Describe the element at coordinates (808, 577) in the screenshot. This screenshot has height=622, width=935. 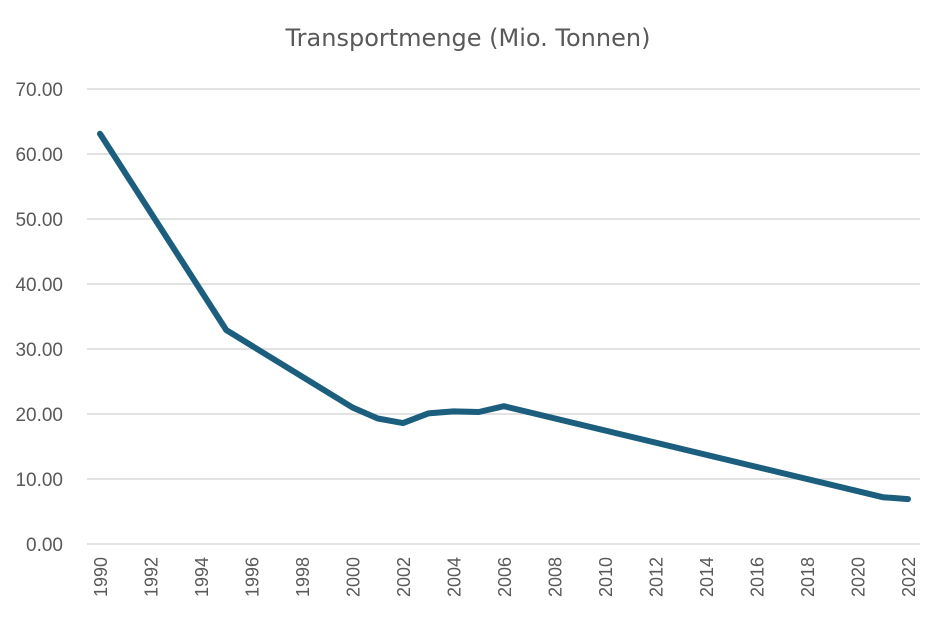
I see `x-tick-label: 2018` at that location.